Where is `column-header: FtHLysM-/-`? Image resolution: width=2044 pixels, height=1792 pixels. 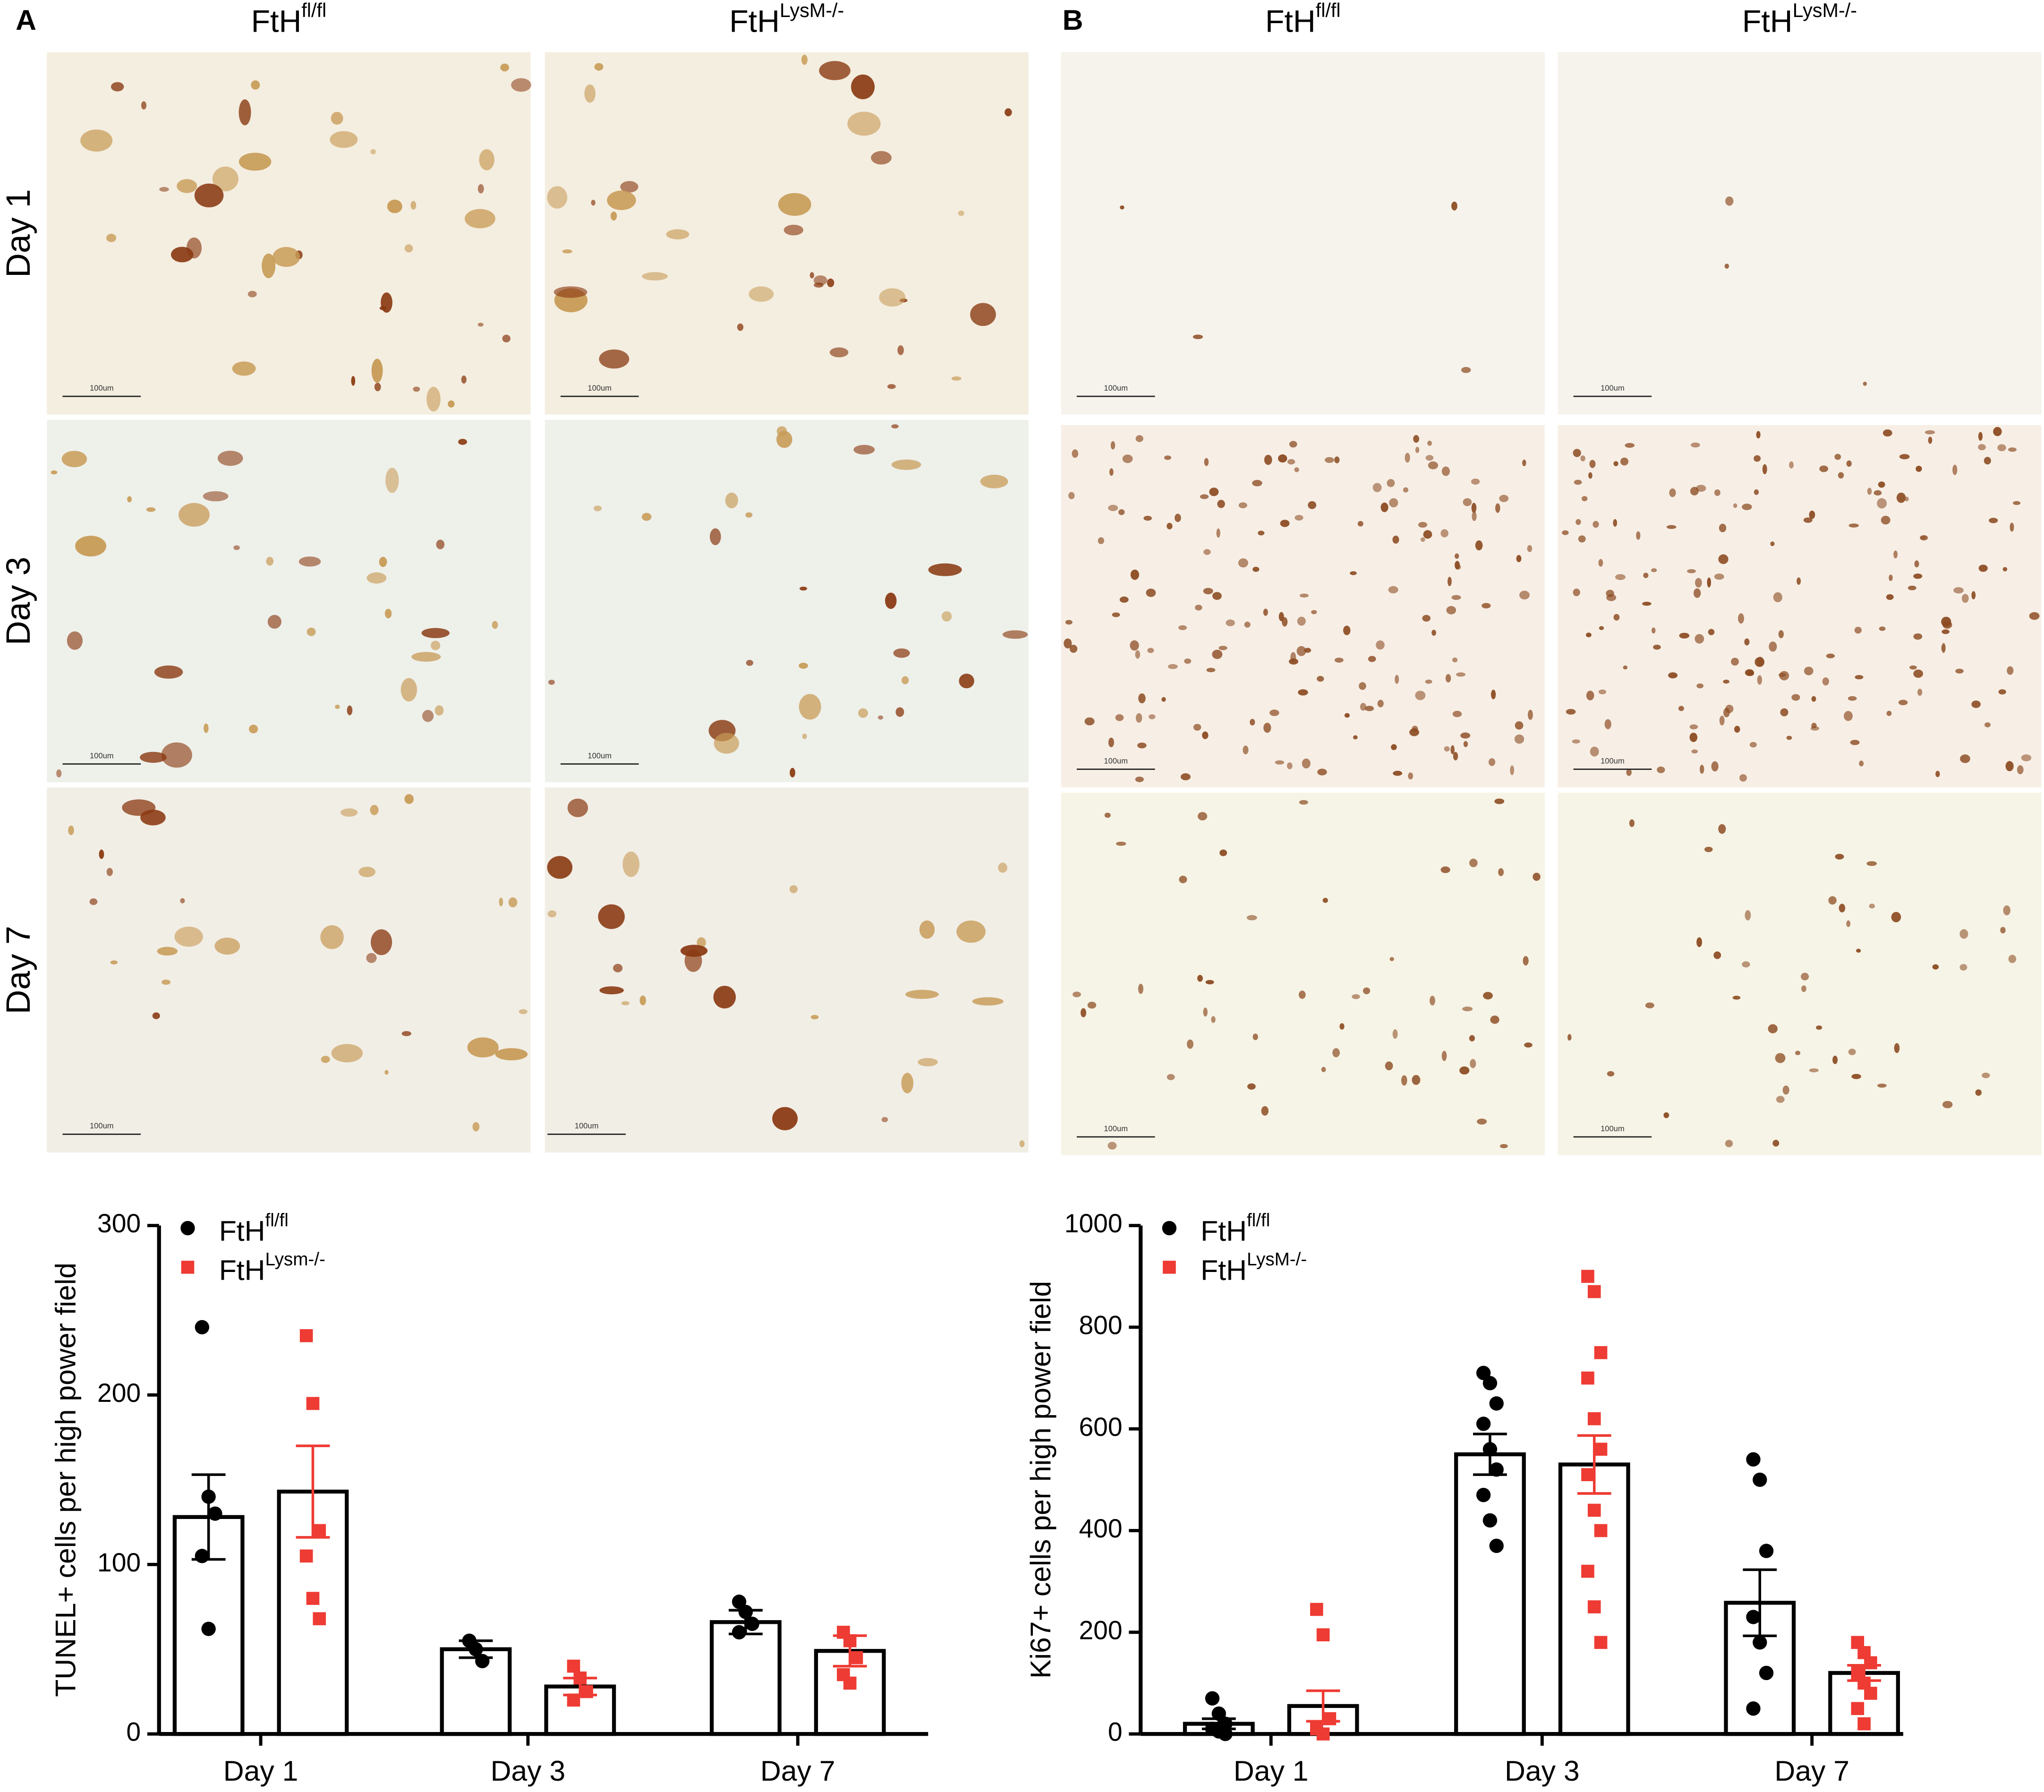 column-header: FtHLysM-/- is located at coordinates (1799, 19).